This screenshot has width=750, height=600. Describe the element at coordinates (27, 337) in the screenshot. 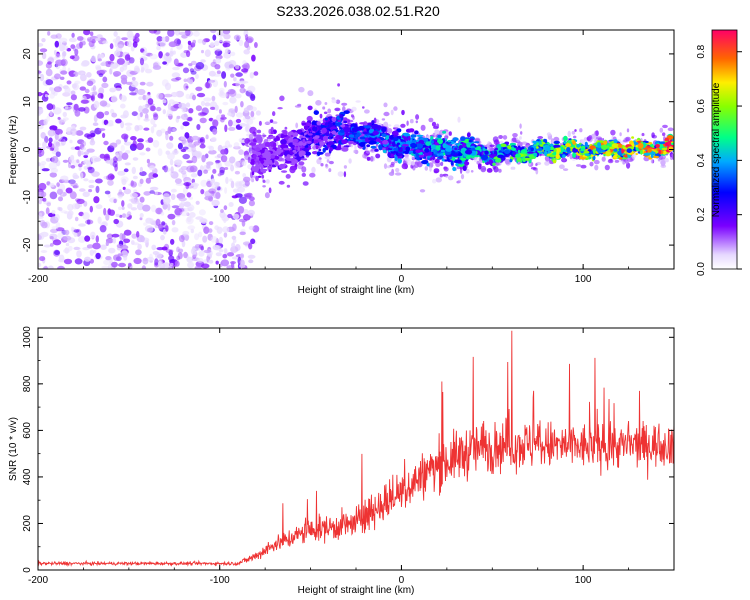

I see `y-tick-label: 1000` at that location.